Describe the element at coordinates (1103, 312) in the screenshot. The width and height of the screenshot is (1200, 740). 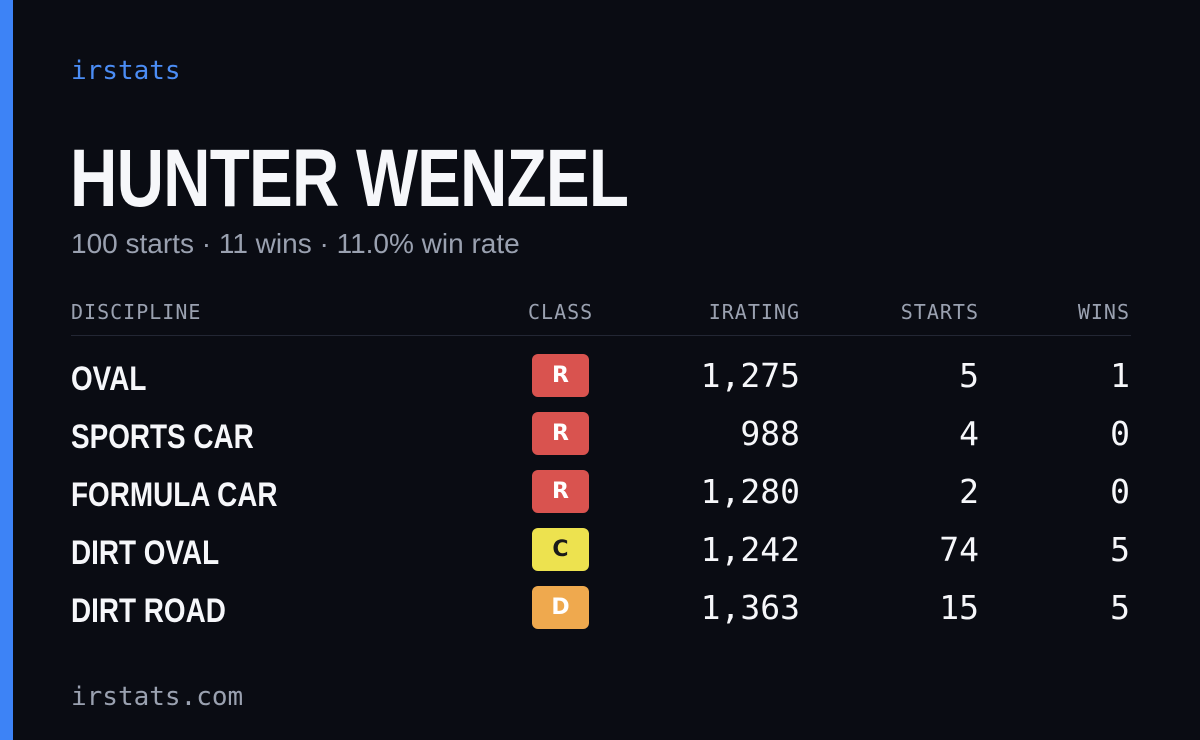
I see `header-wins: WINS` at that location.